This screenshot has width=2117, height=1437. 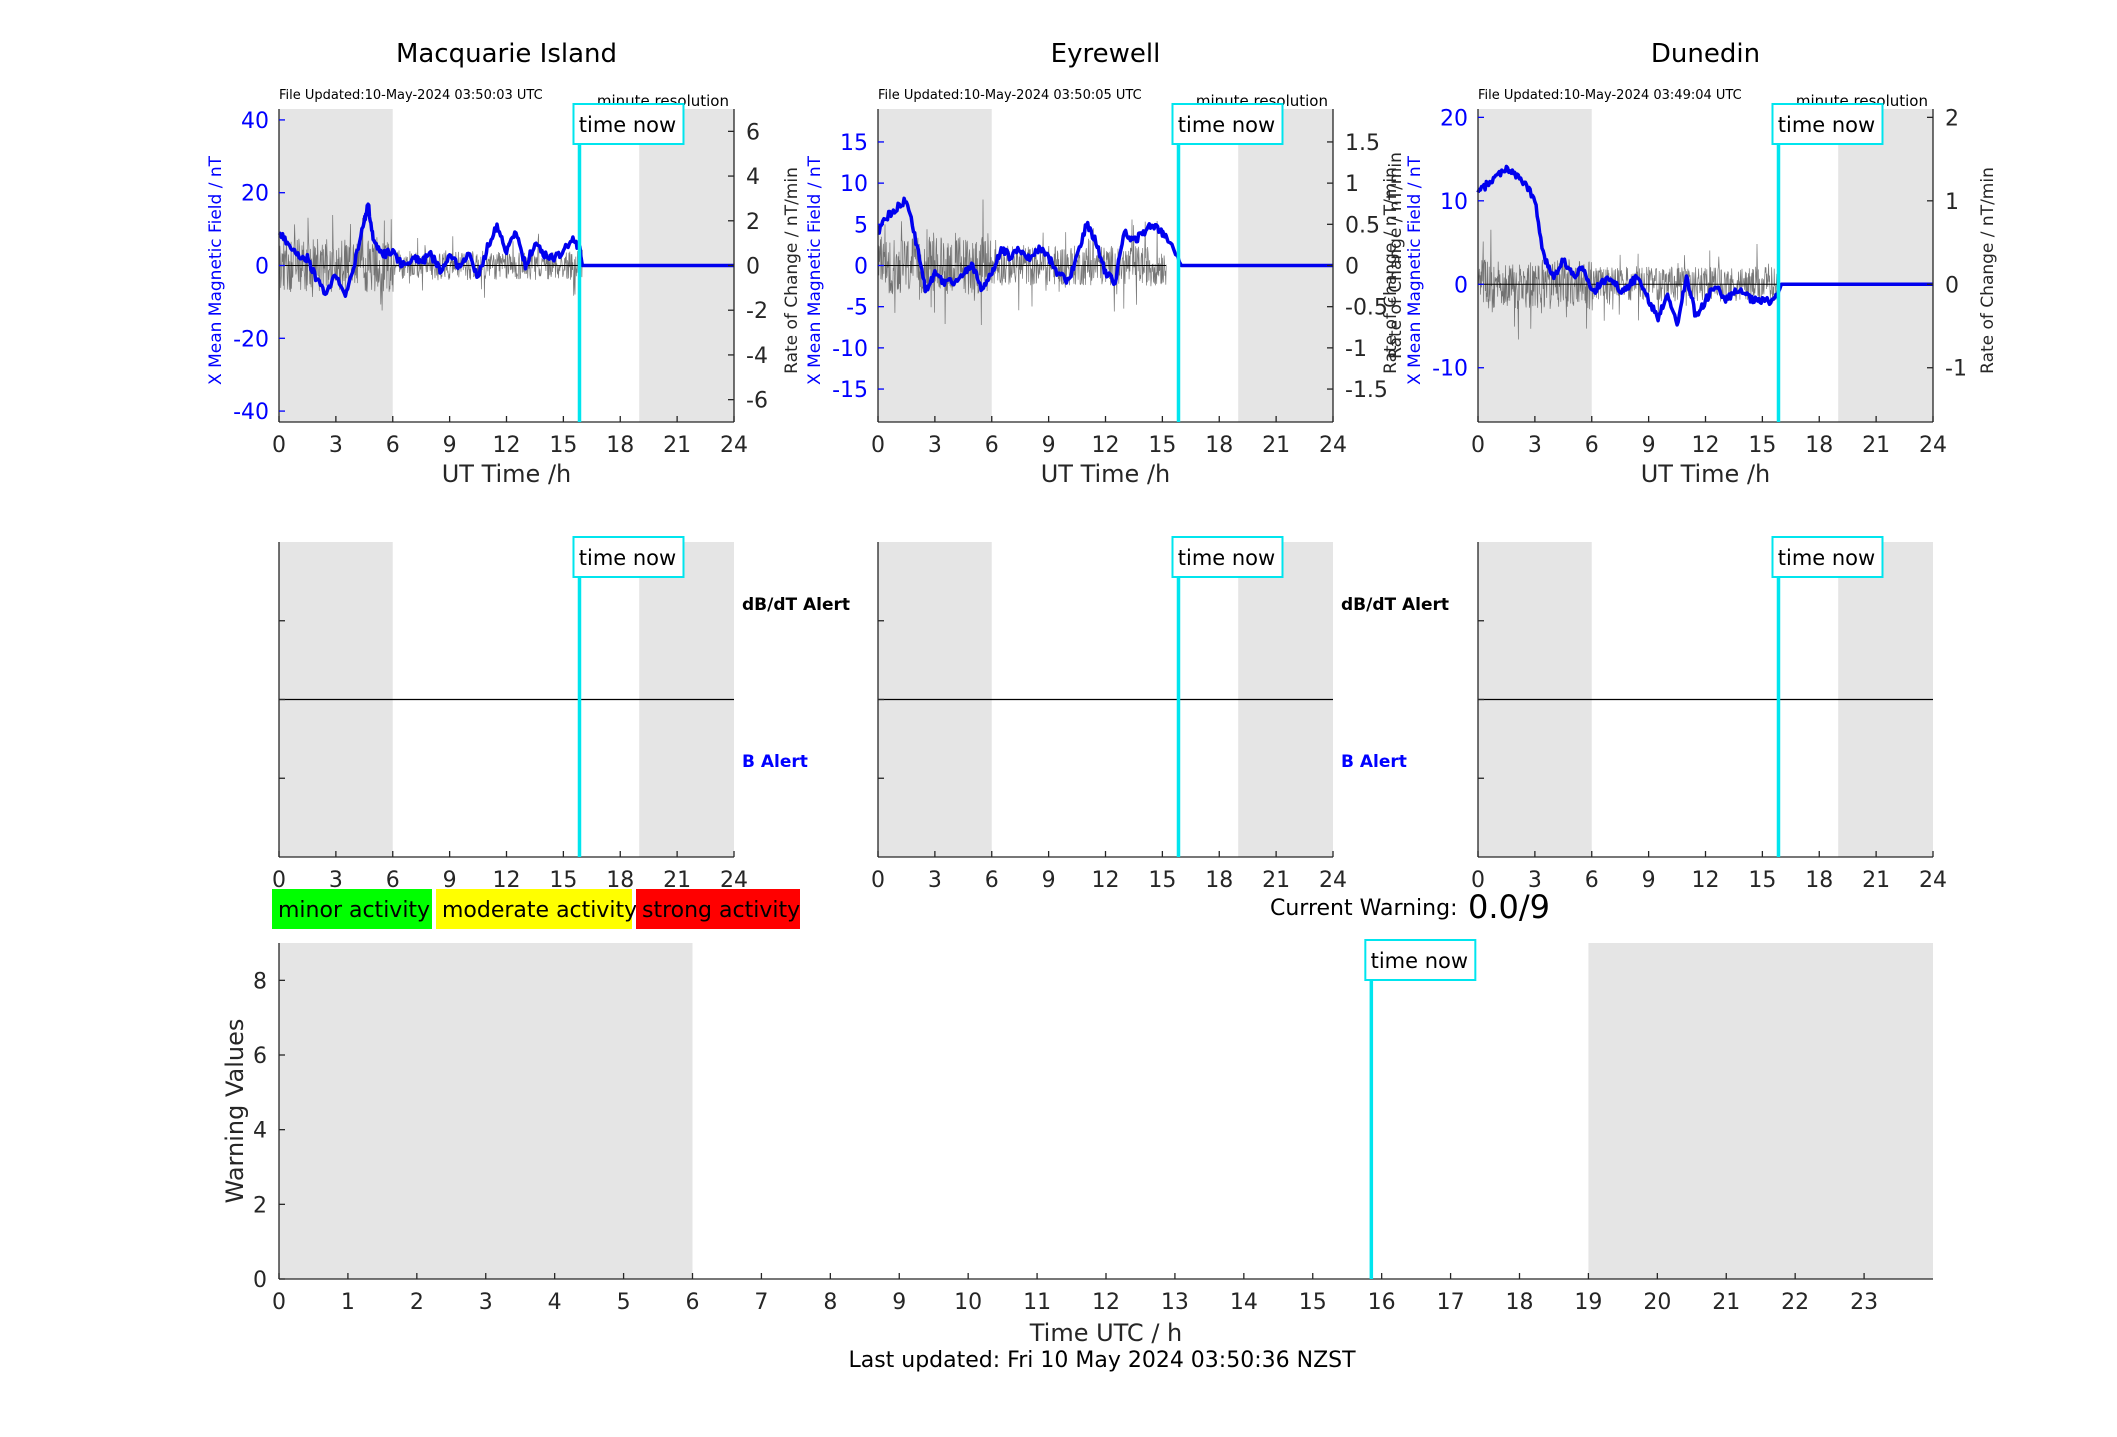 What do you see at coordinates (506, 54) in the screenshot?
I see `station-title: Macquarie Island` at bounding box center [506, 54].